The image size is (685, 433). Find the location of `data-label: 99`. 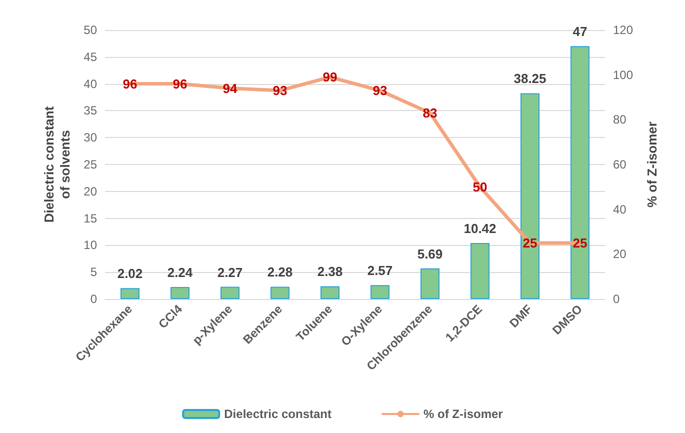

data-label: 99 is located at coordinates (330, 77).